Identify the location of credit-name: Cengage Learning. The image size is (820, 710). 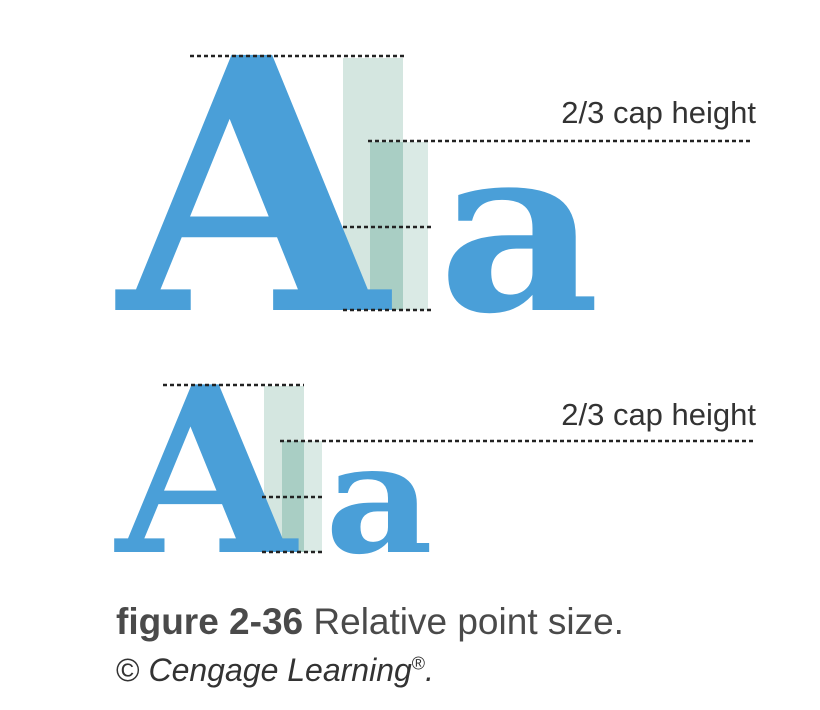
(279, 670).